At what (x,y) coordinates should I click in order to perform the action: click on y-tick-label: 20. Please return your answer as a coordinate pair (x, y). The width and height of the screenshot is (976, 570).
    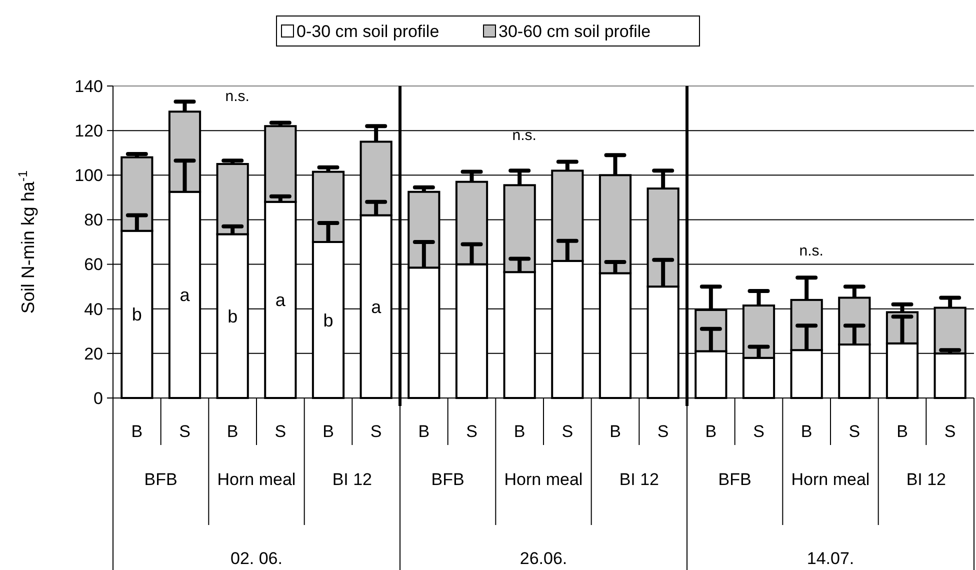
    Looking at the image, I should click on (93, 354).